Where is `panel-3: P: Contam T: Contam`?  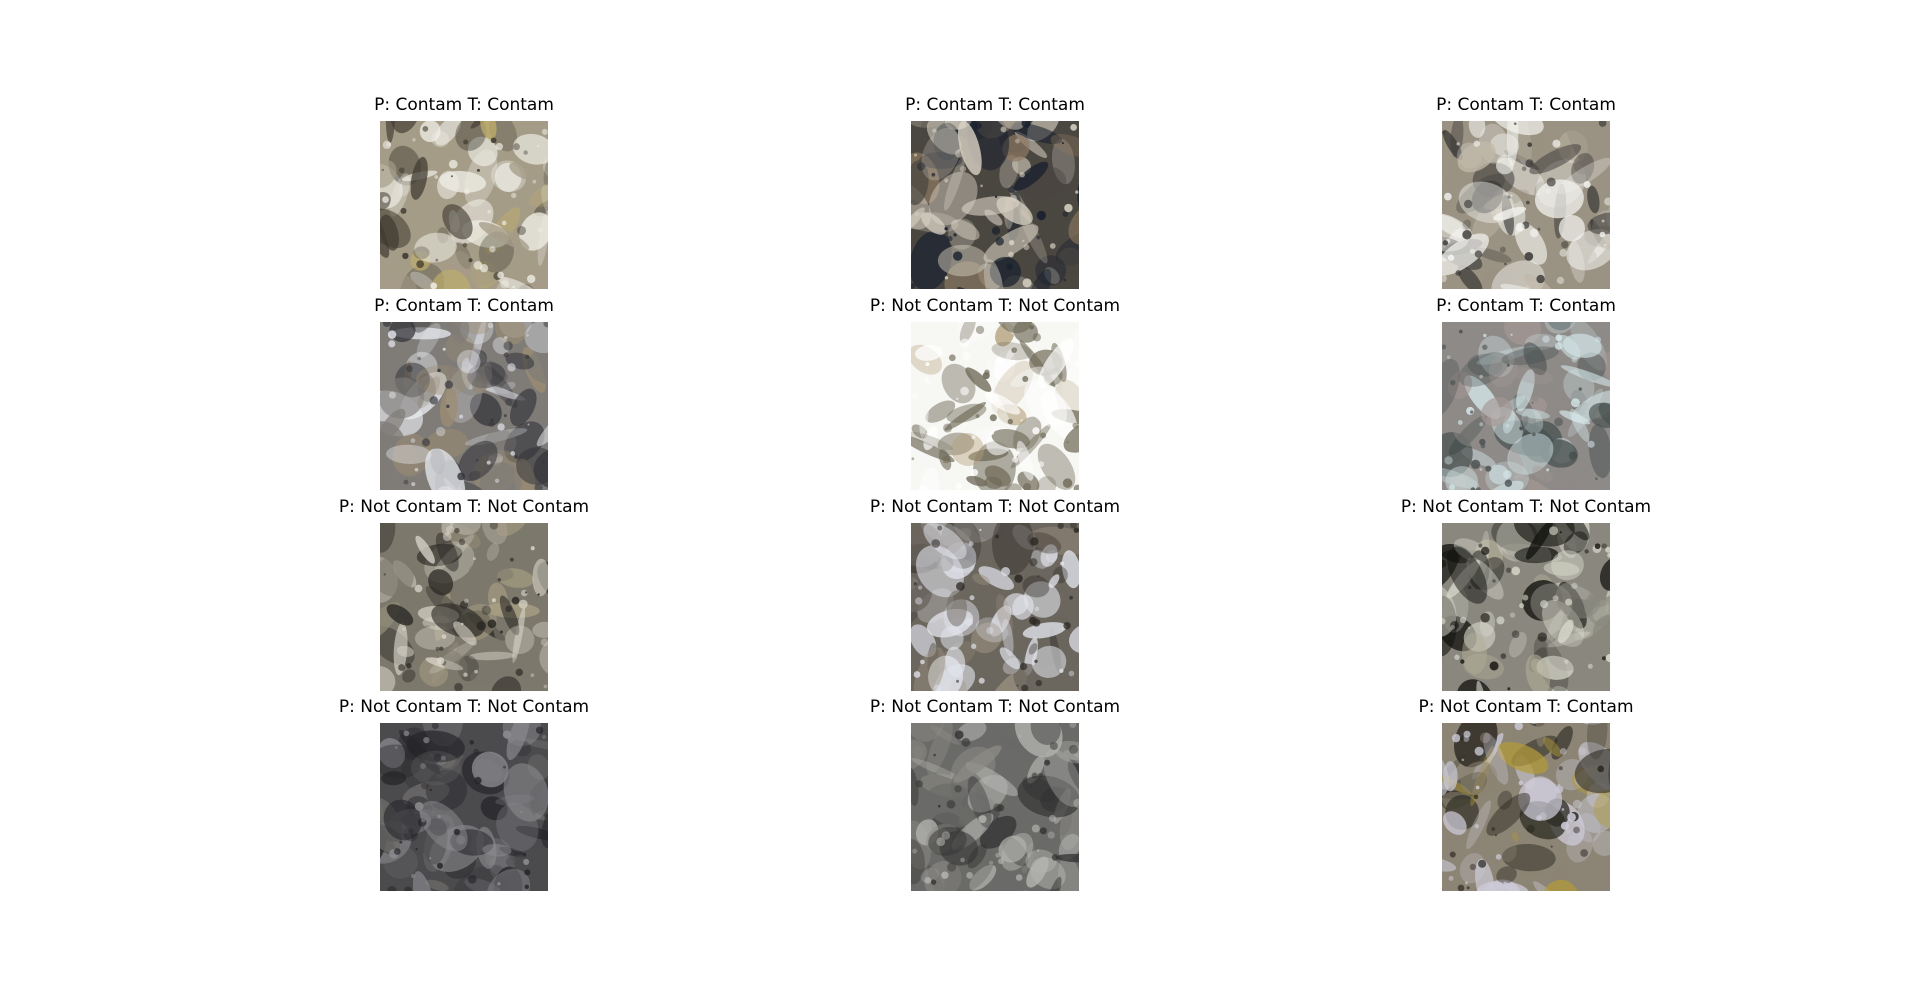 panel-3: P: Contam T: Contam is located at coordinates (1526, 197).